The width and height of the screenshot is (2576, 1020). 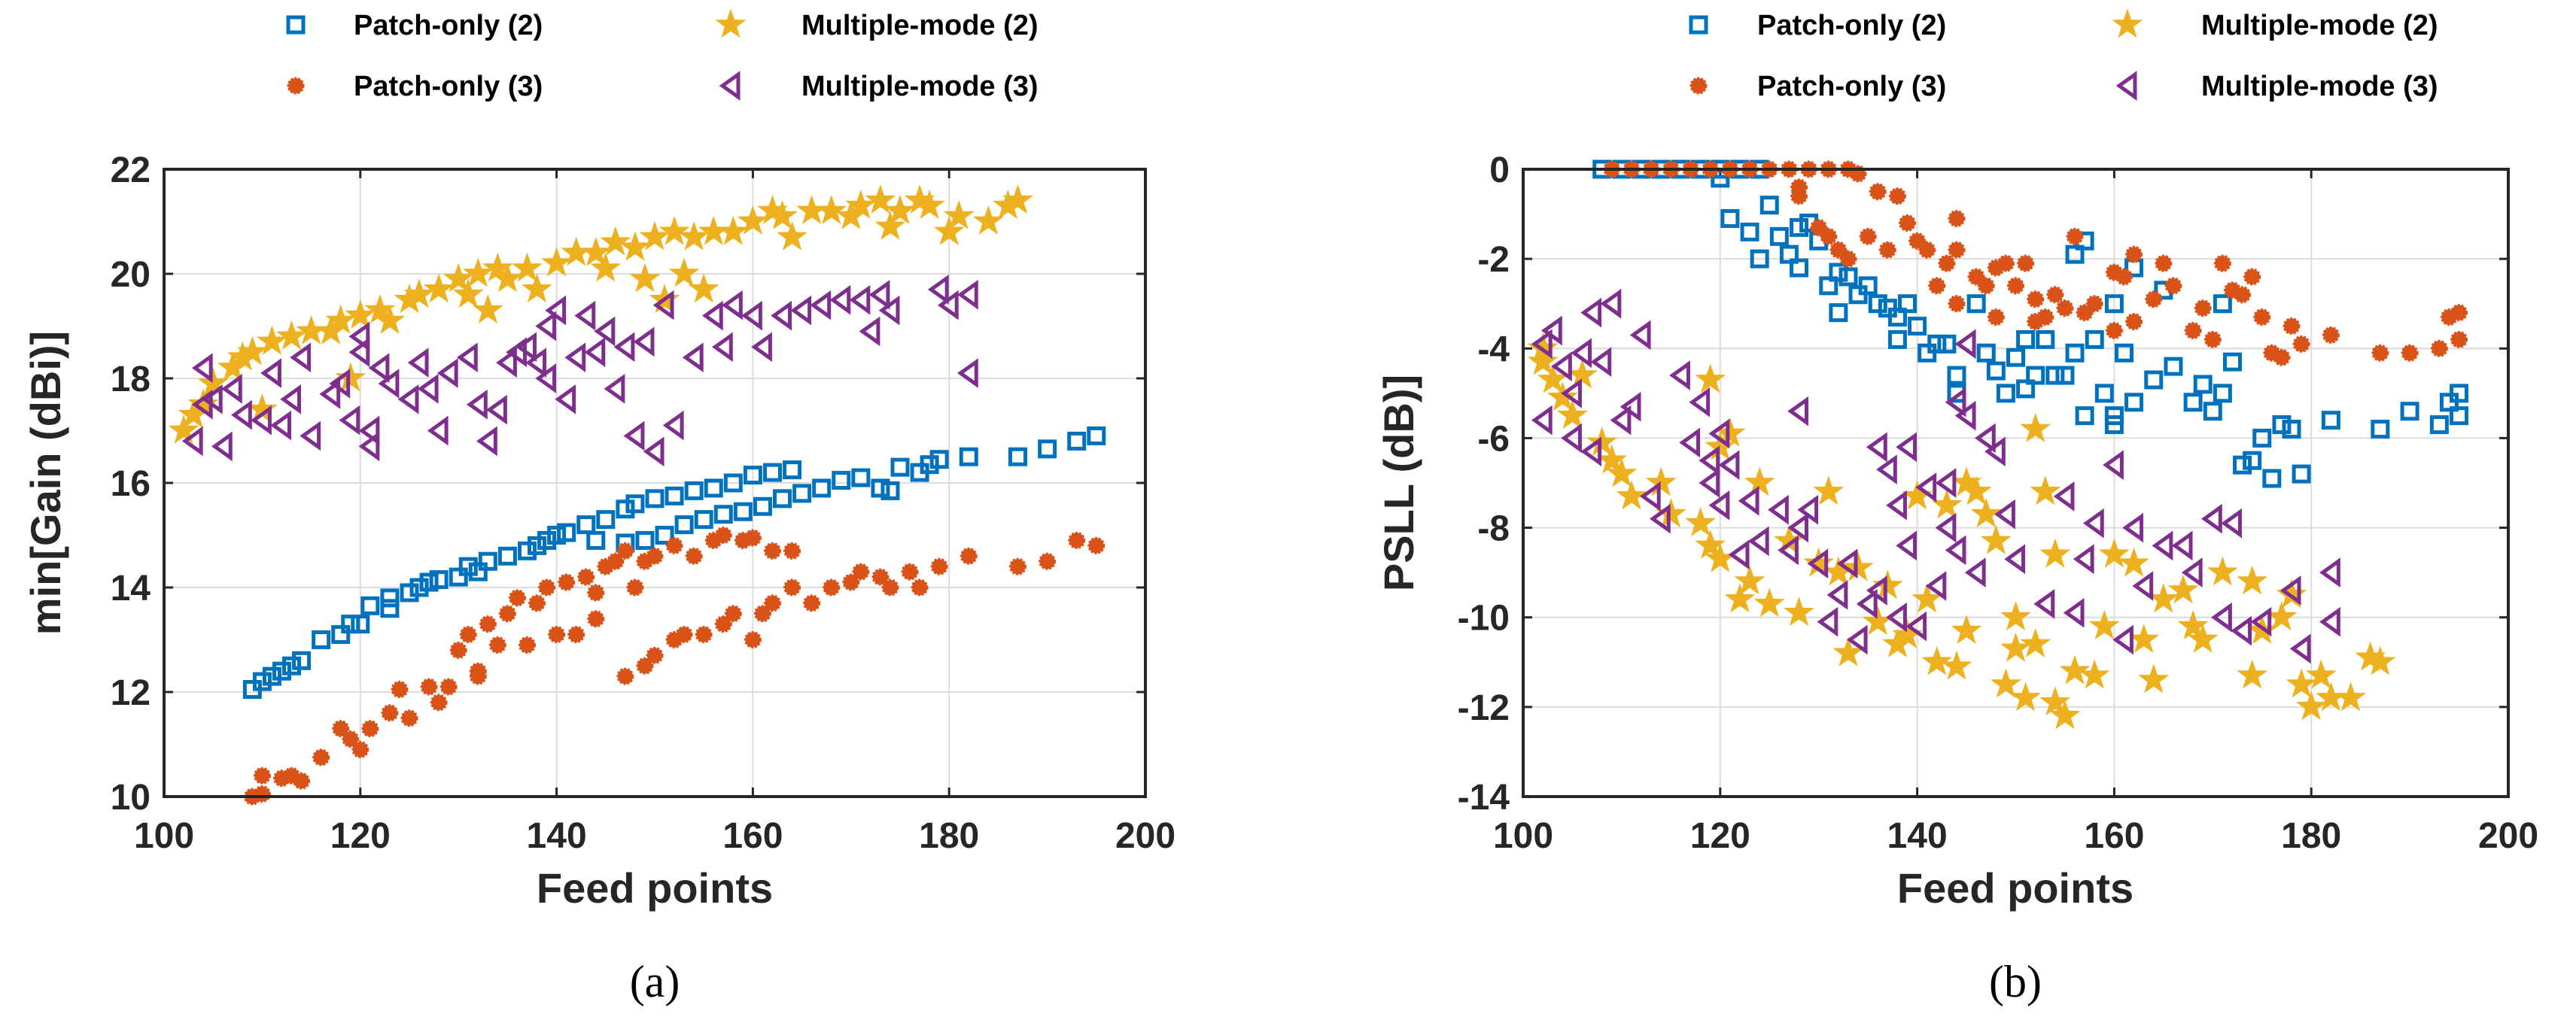 I want to click on y-tick-label: -12, so click(x=1484, y=708).